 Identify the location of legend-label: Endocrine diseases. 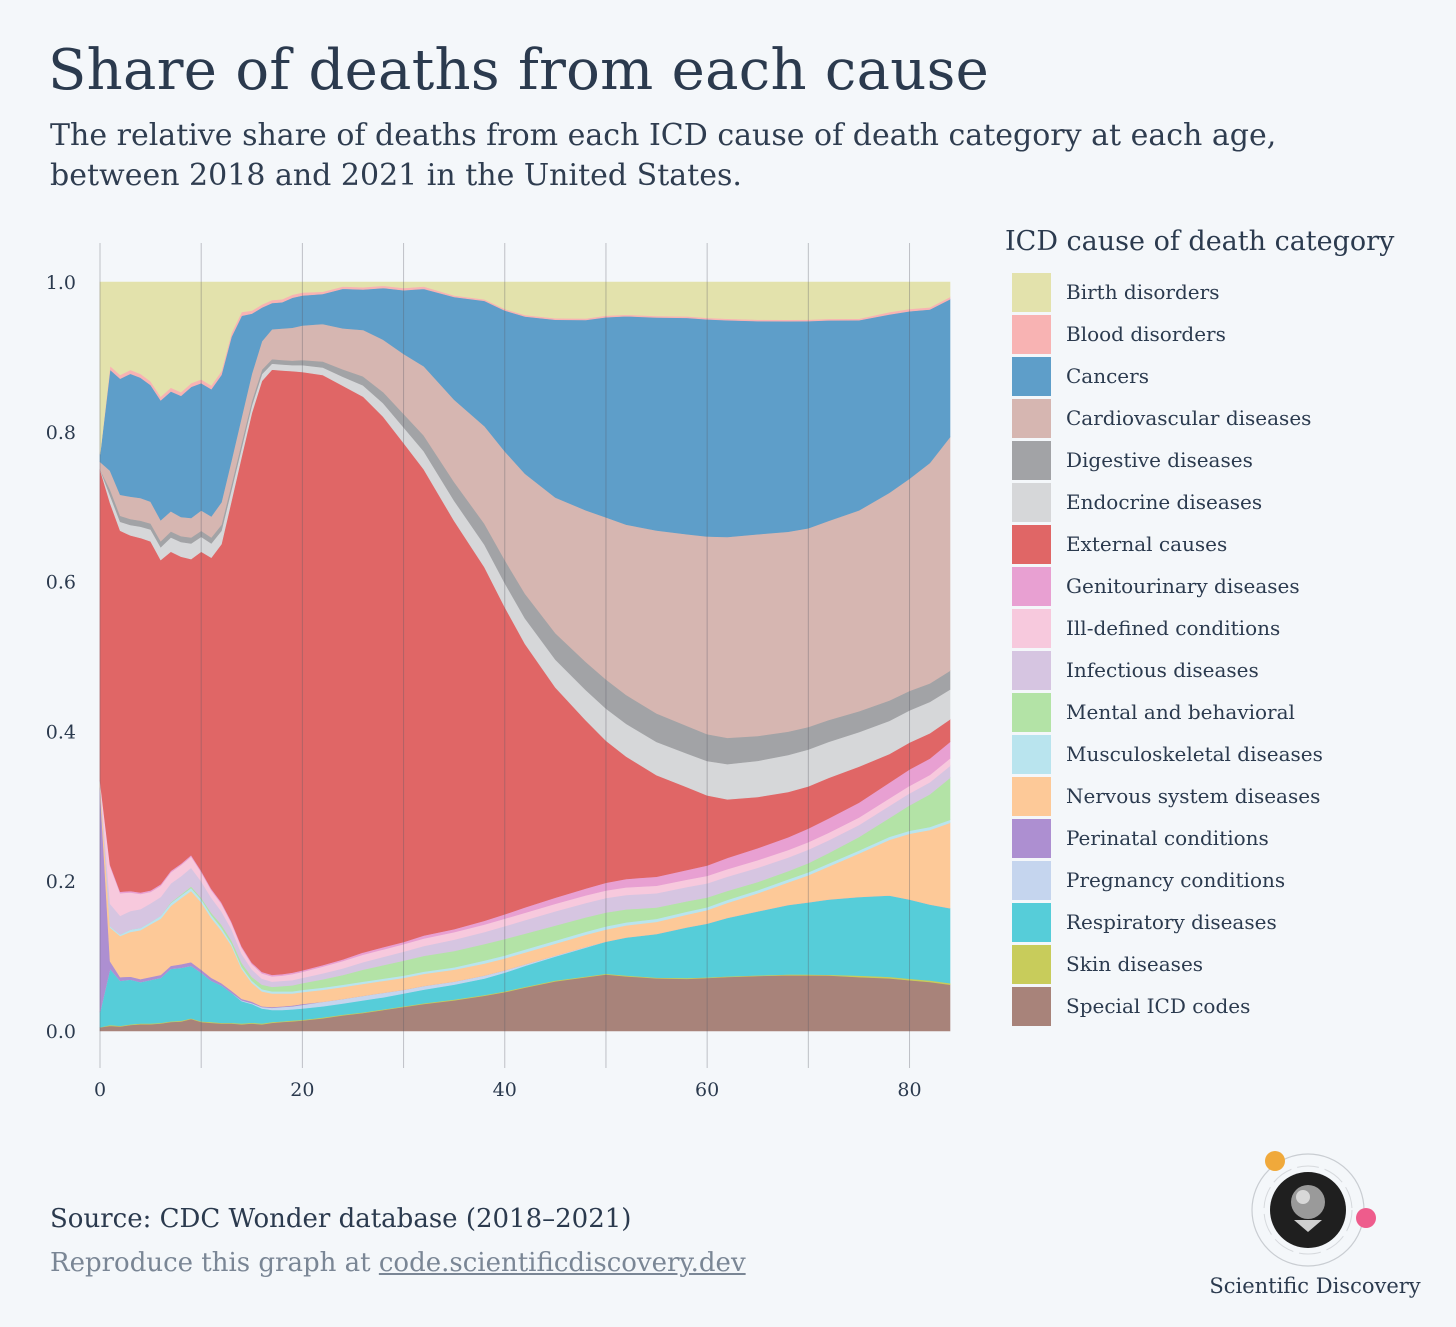
(1164, 502).